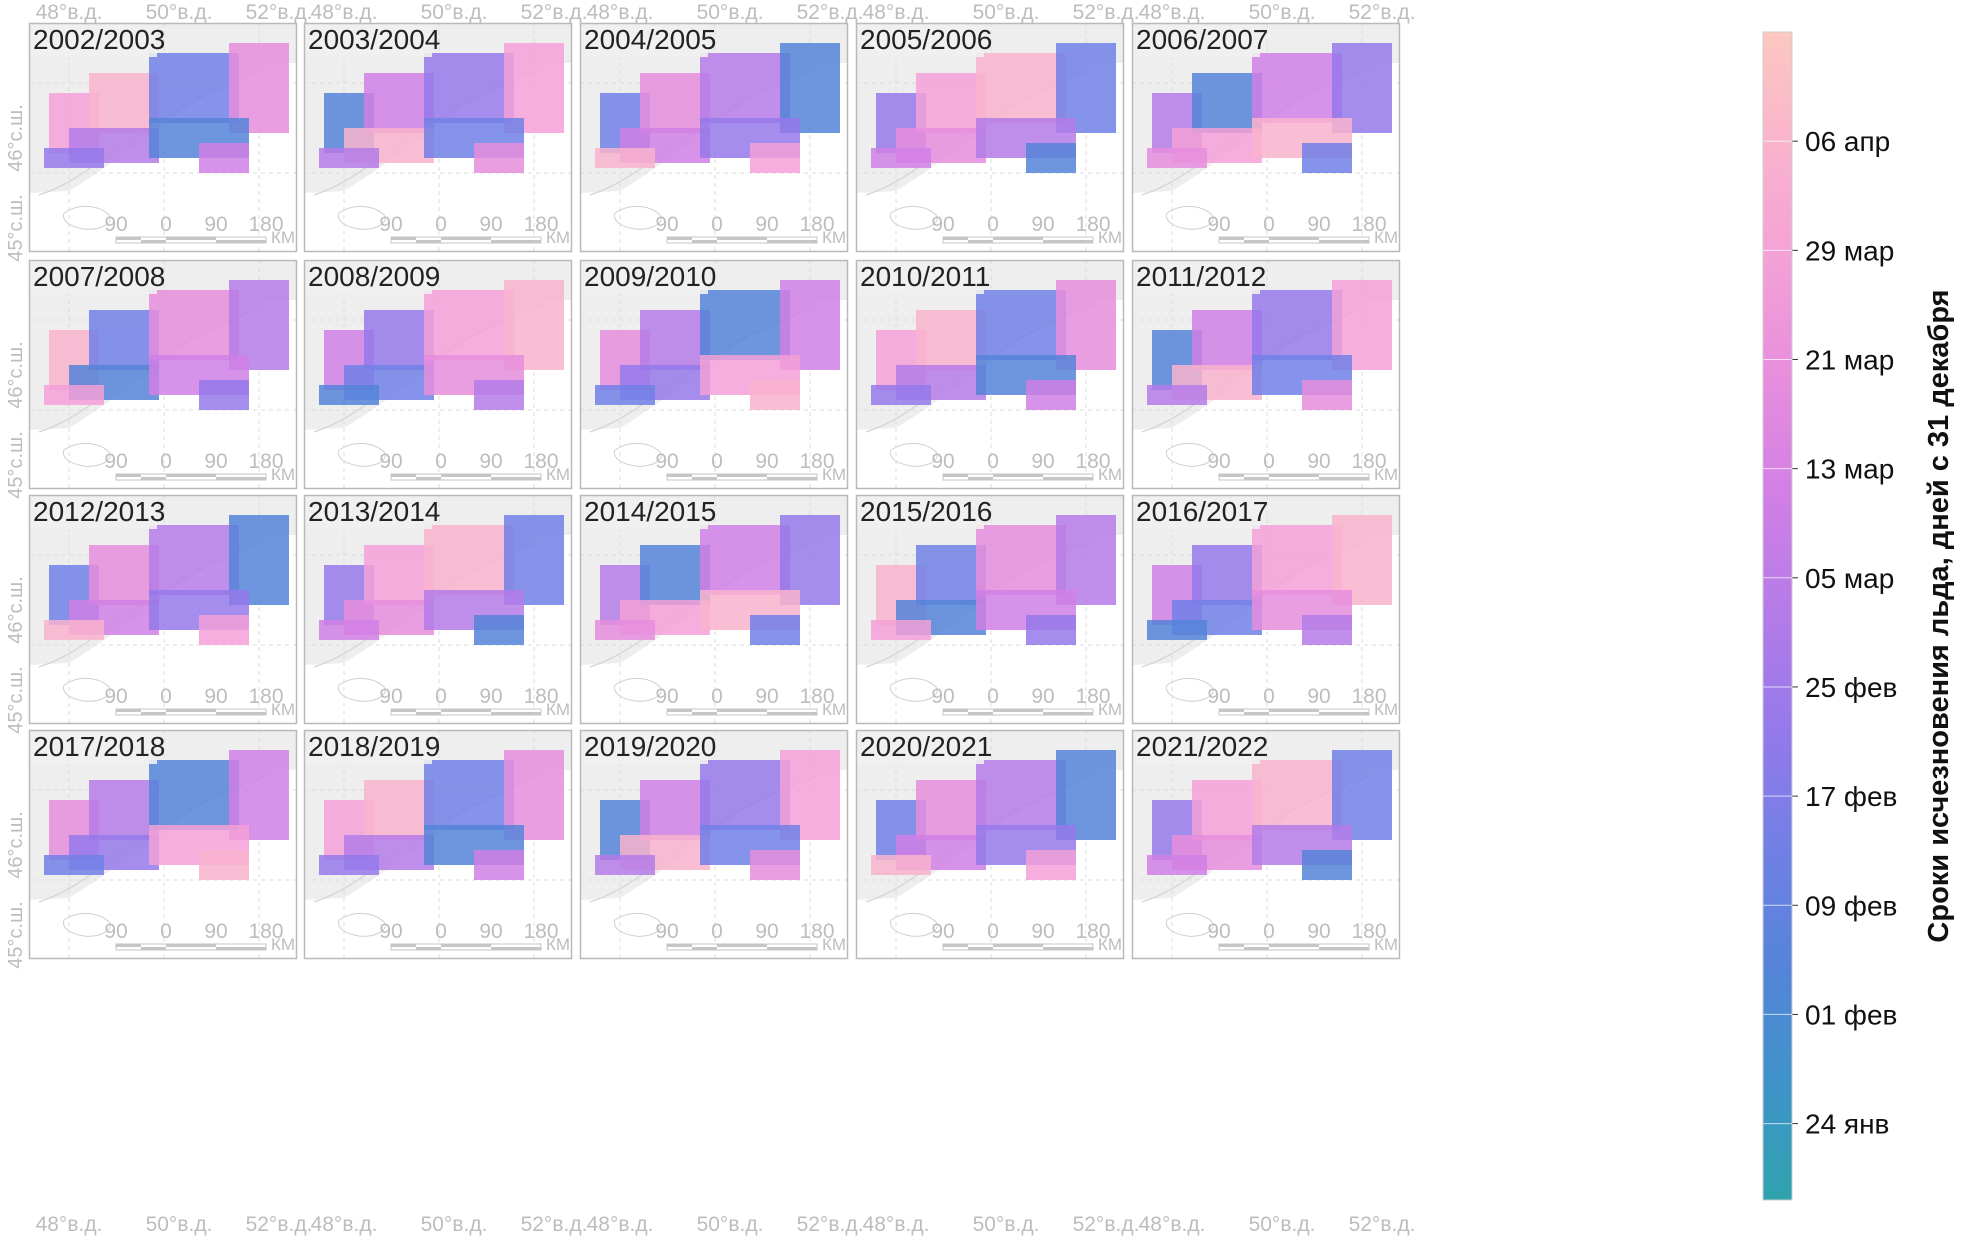 The height and width of the screenshot is (1238, 1961). I want to click on season-label: 2019/2020, so click(650, 746).